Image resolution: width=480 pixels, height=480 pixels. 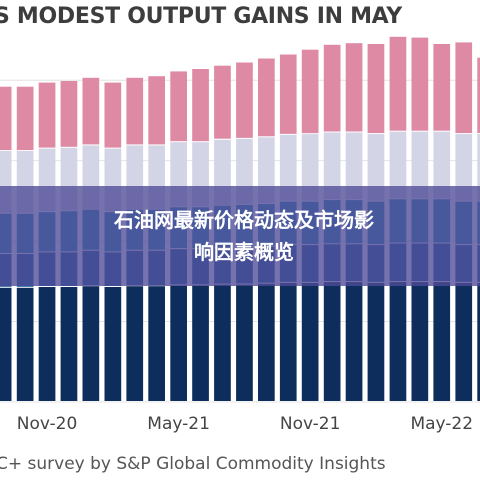 What do you see at coordinates (244, 220) in the screenshot?
I see `headline-line-1: 石油网最新价格动态及市场影` at bounding box center [244, 220].